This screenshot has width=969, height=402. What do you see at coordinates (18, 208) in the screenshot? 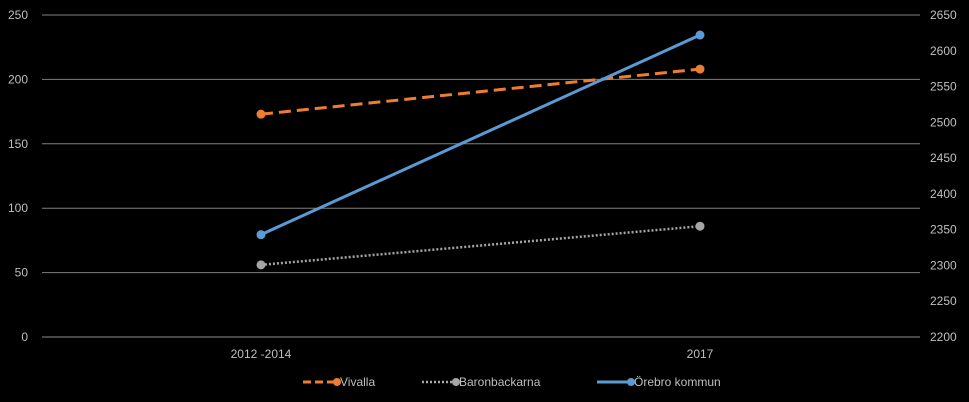
I see `left-tick-label: 100` at bounding box center [18, 208].